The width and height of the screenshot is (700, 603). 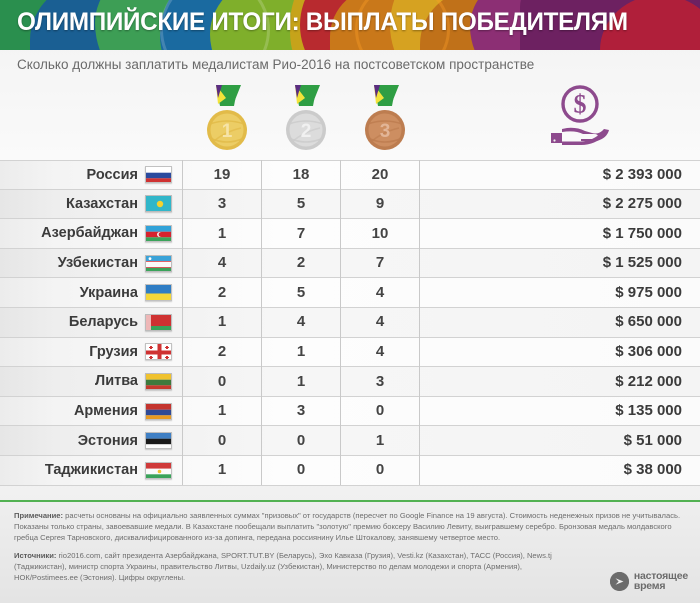 I want to click on table-row: Беларусь 1 4 4 $ 650 000, so click(x=350, y=322).